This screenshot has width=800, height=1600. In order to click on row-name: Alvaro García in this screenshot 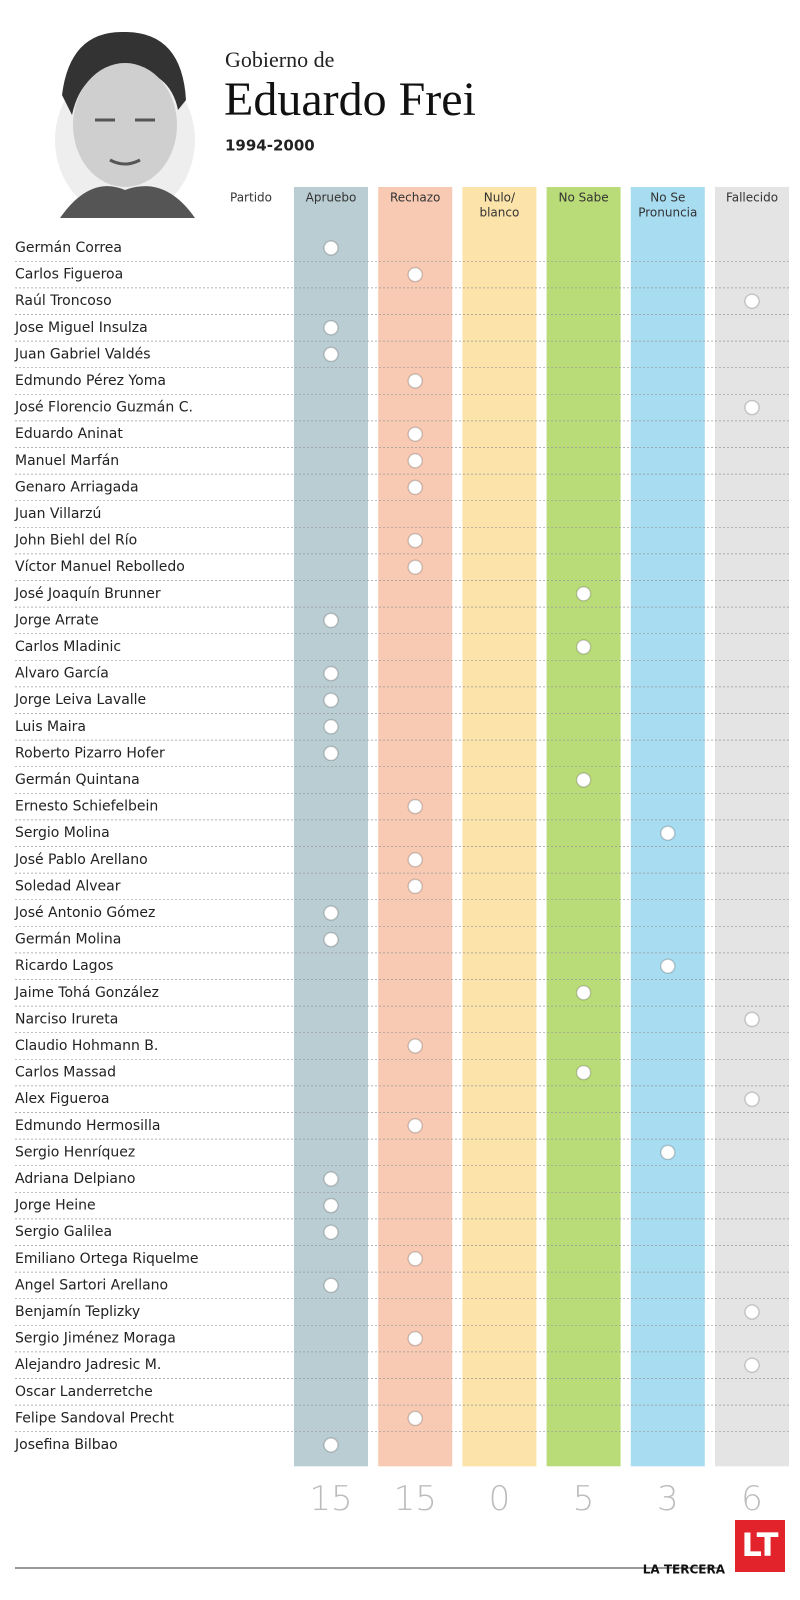, I will do `click(62, 674)`.